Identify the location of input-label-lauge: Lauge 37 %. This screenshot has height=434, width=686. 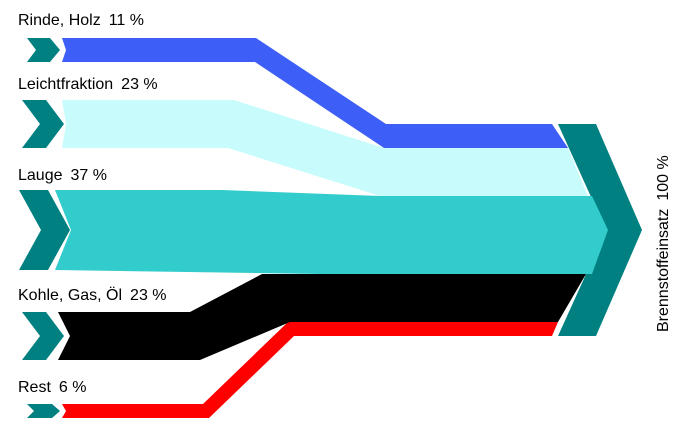
(62, 175).